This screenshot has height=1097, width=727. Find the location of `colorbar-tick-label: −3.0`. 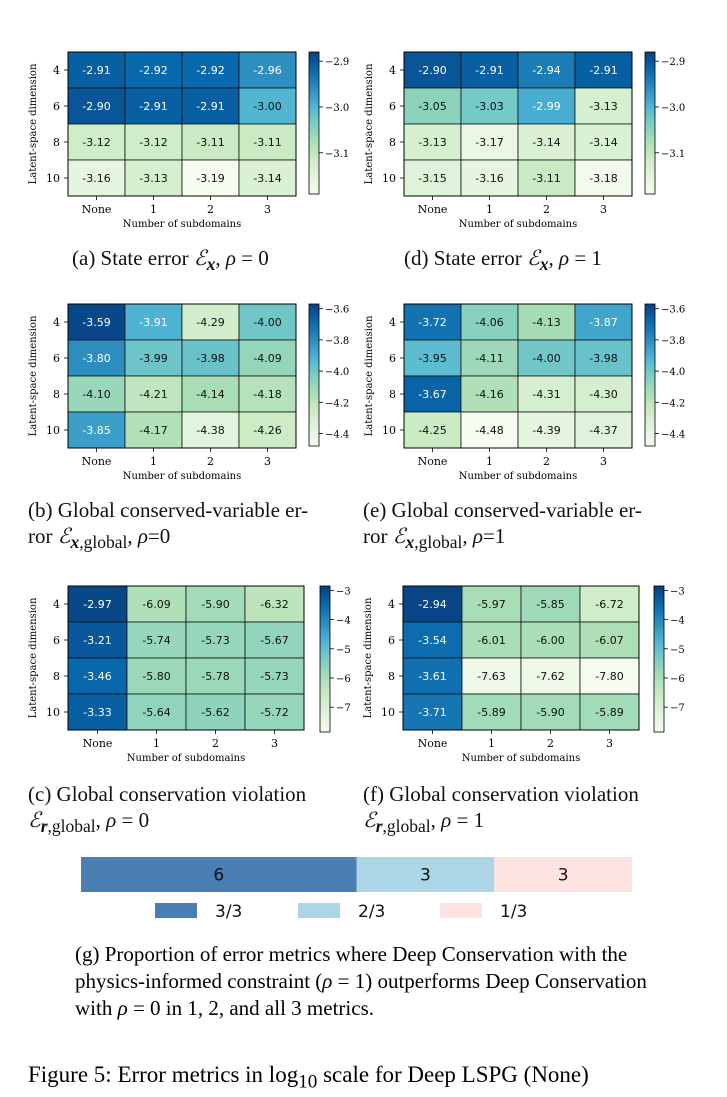

colorbar-tick-label: −3.0 is located at coordinates (673, 108).